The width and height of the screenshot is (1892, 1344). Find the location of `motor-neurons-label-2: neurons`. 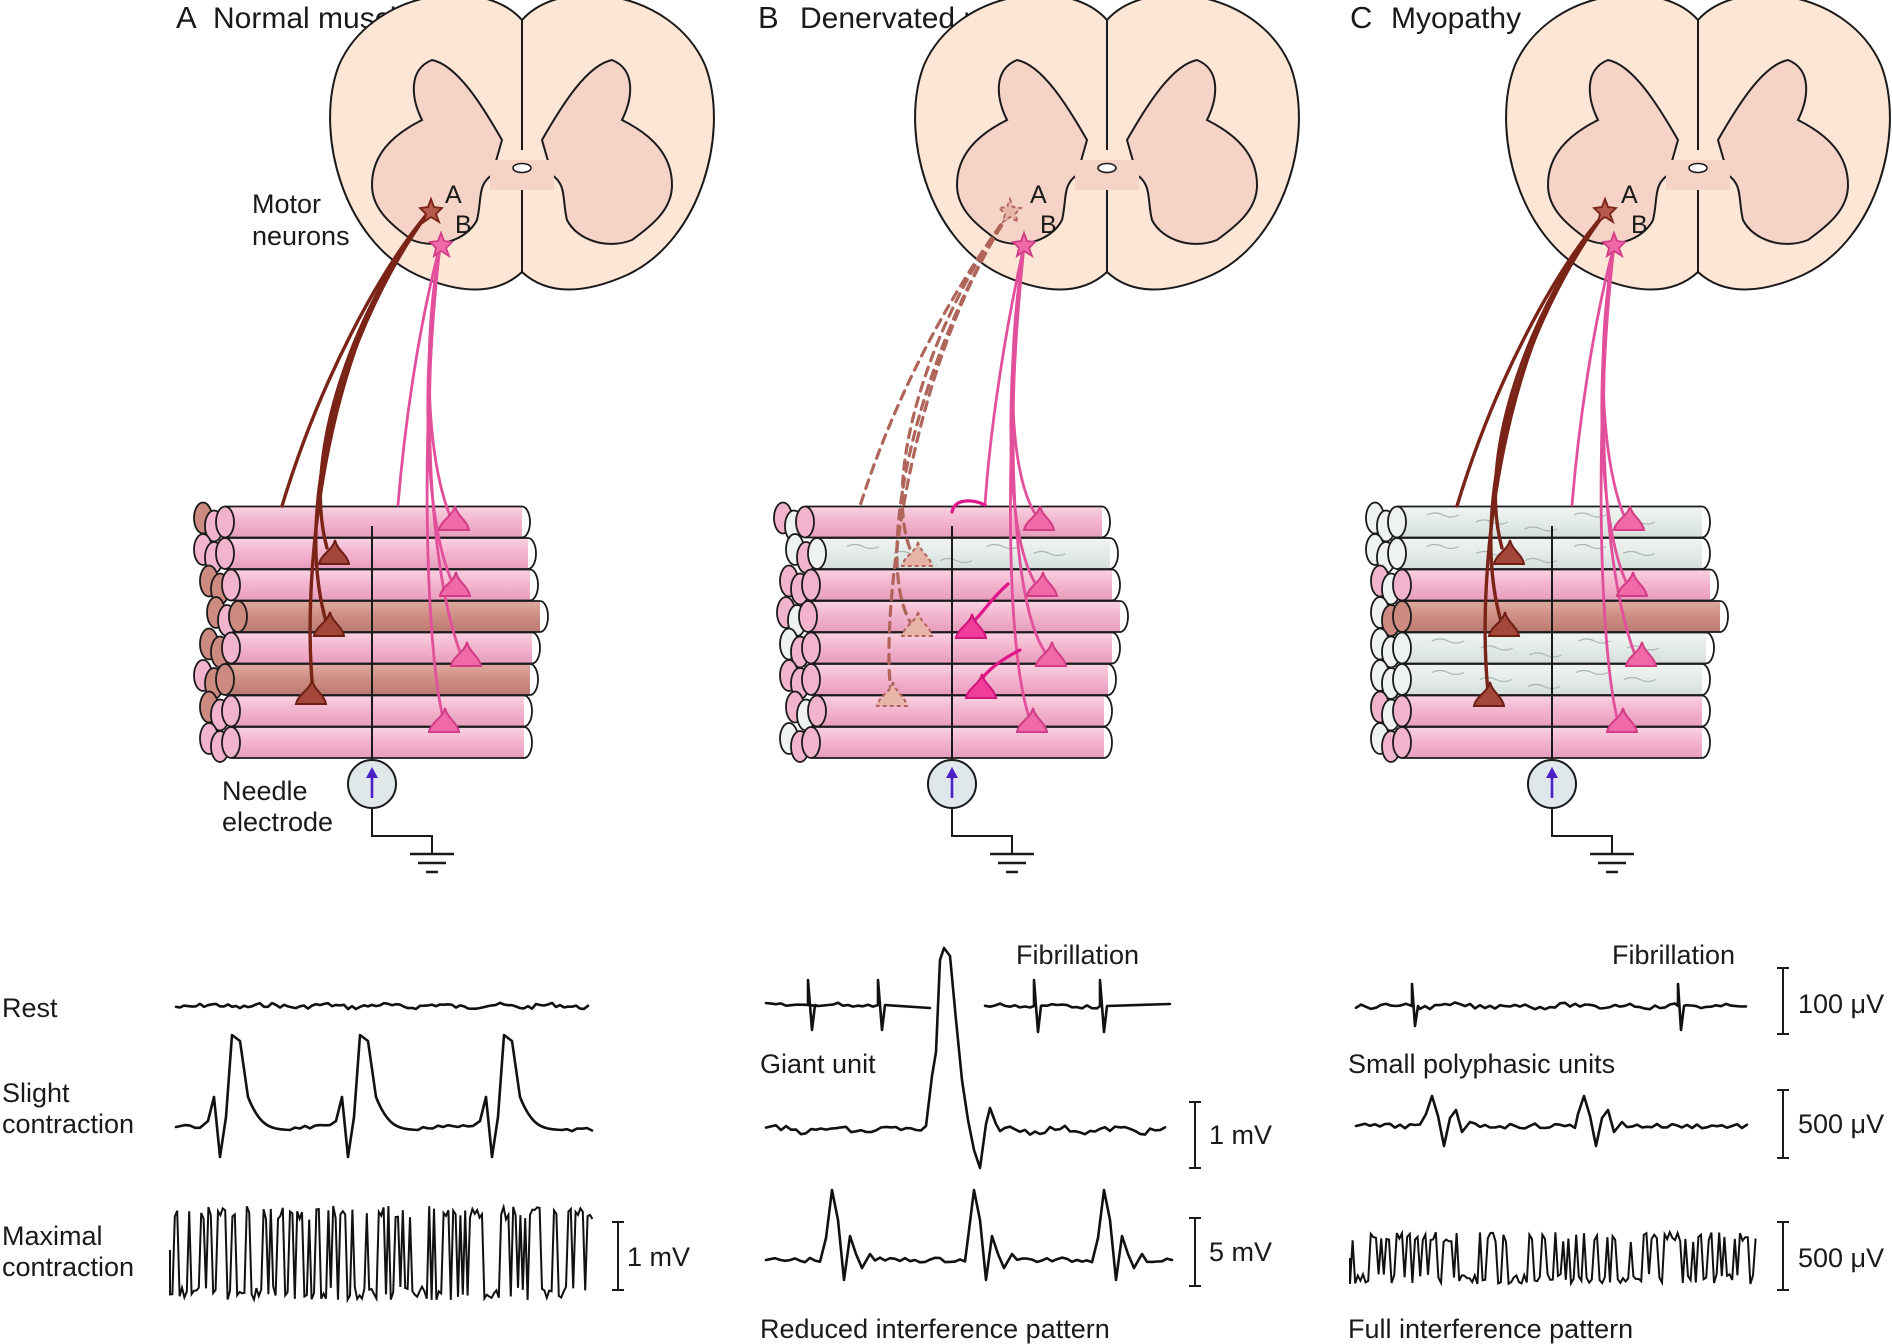

motor-neurons-label-2: neurons is located at coordinates (301, 236).